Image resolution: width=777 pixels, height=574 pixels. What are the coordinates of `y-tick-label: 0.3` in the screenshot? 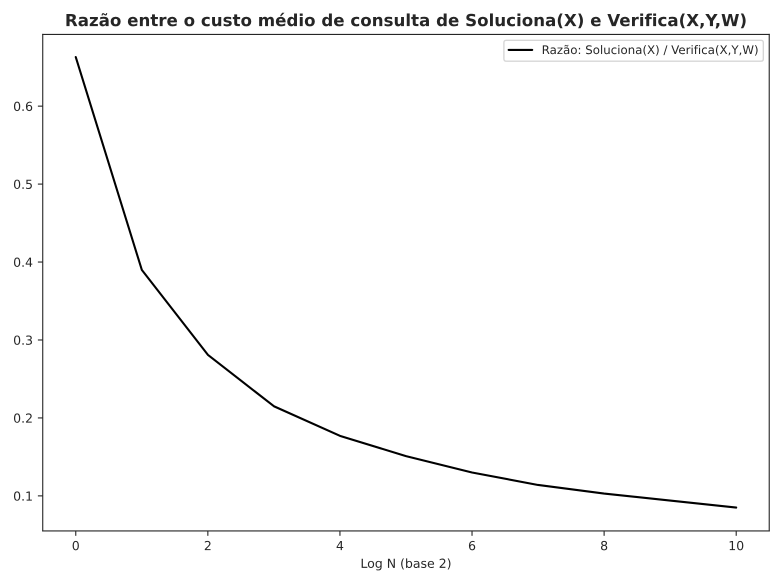 It's located at (23, 340).